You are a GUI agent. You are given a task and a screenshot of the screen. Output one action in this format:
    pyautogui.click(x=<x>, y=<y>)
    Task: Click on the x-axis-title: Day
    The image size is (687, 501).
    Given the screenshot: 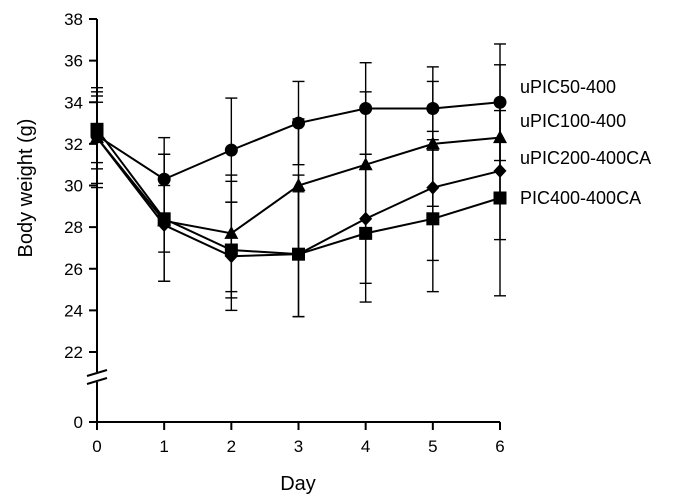 What is the action you would take?
    pyautogui.click(x=298, y=484)
    